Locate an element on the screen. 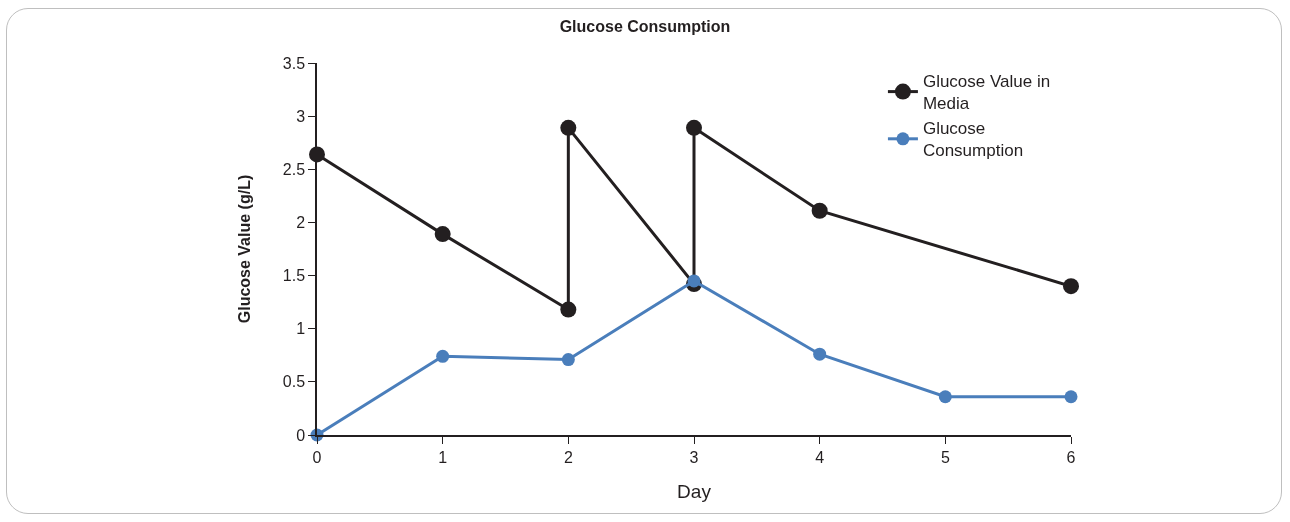 The width and height of the screenshot is (1290, 522). y-tick-label: 1.5 is located at coordinates (294, 276).